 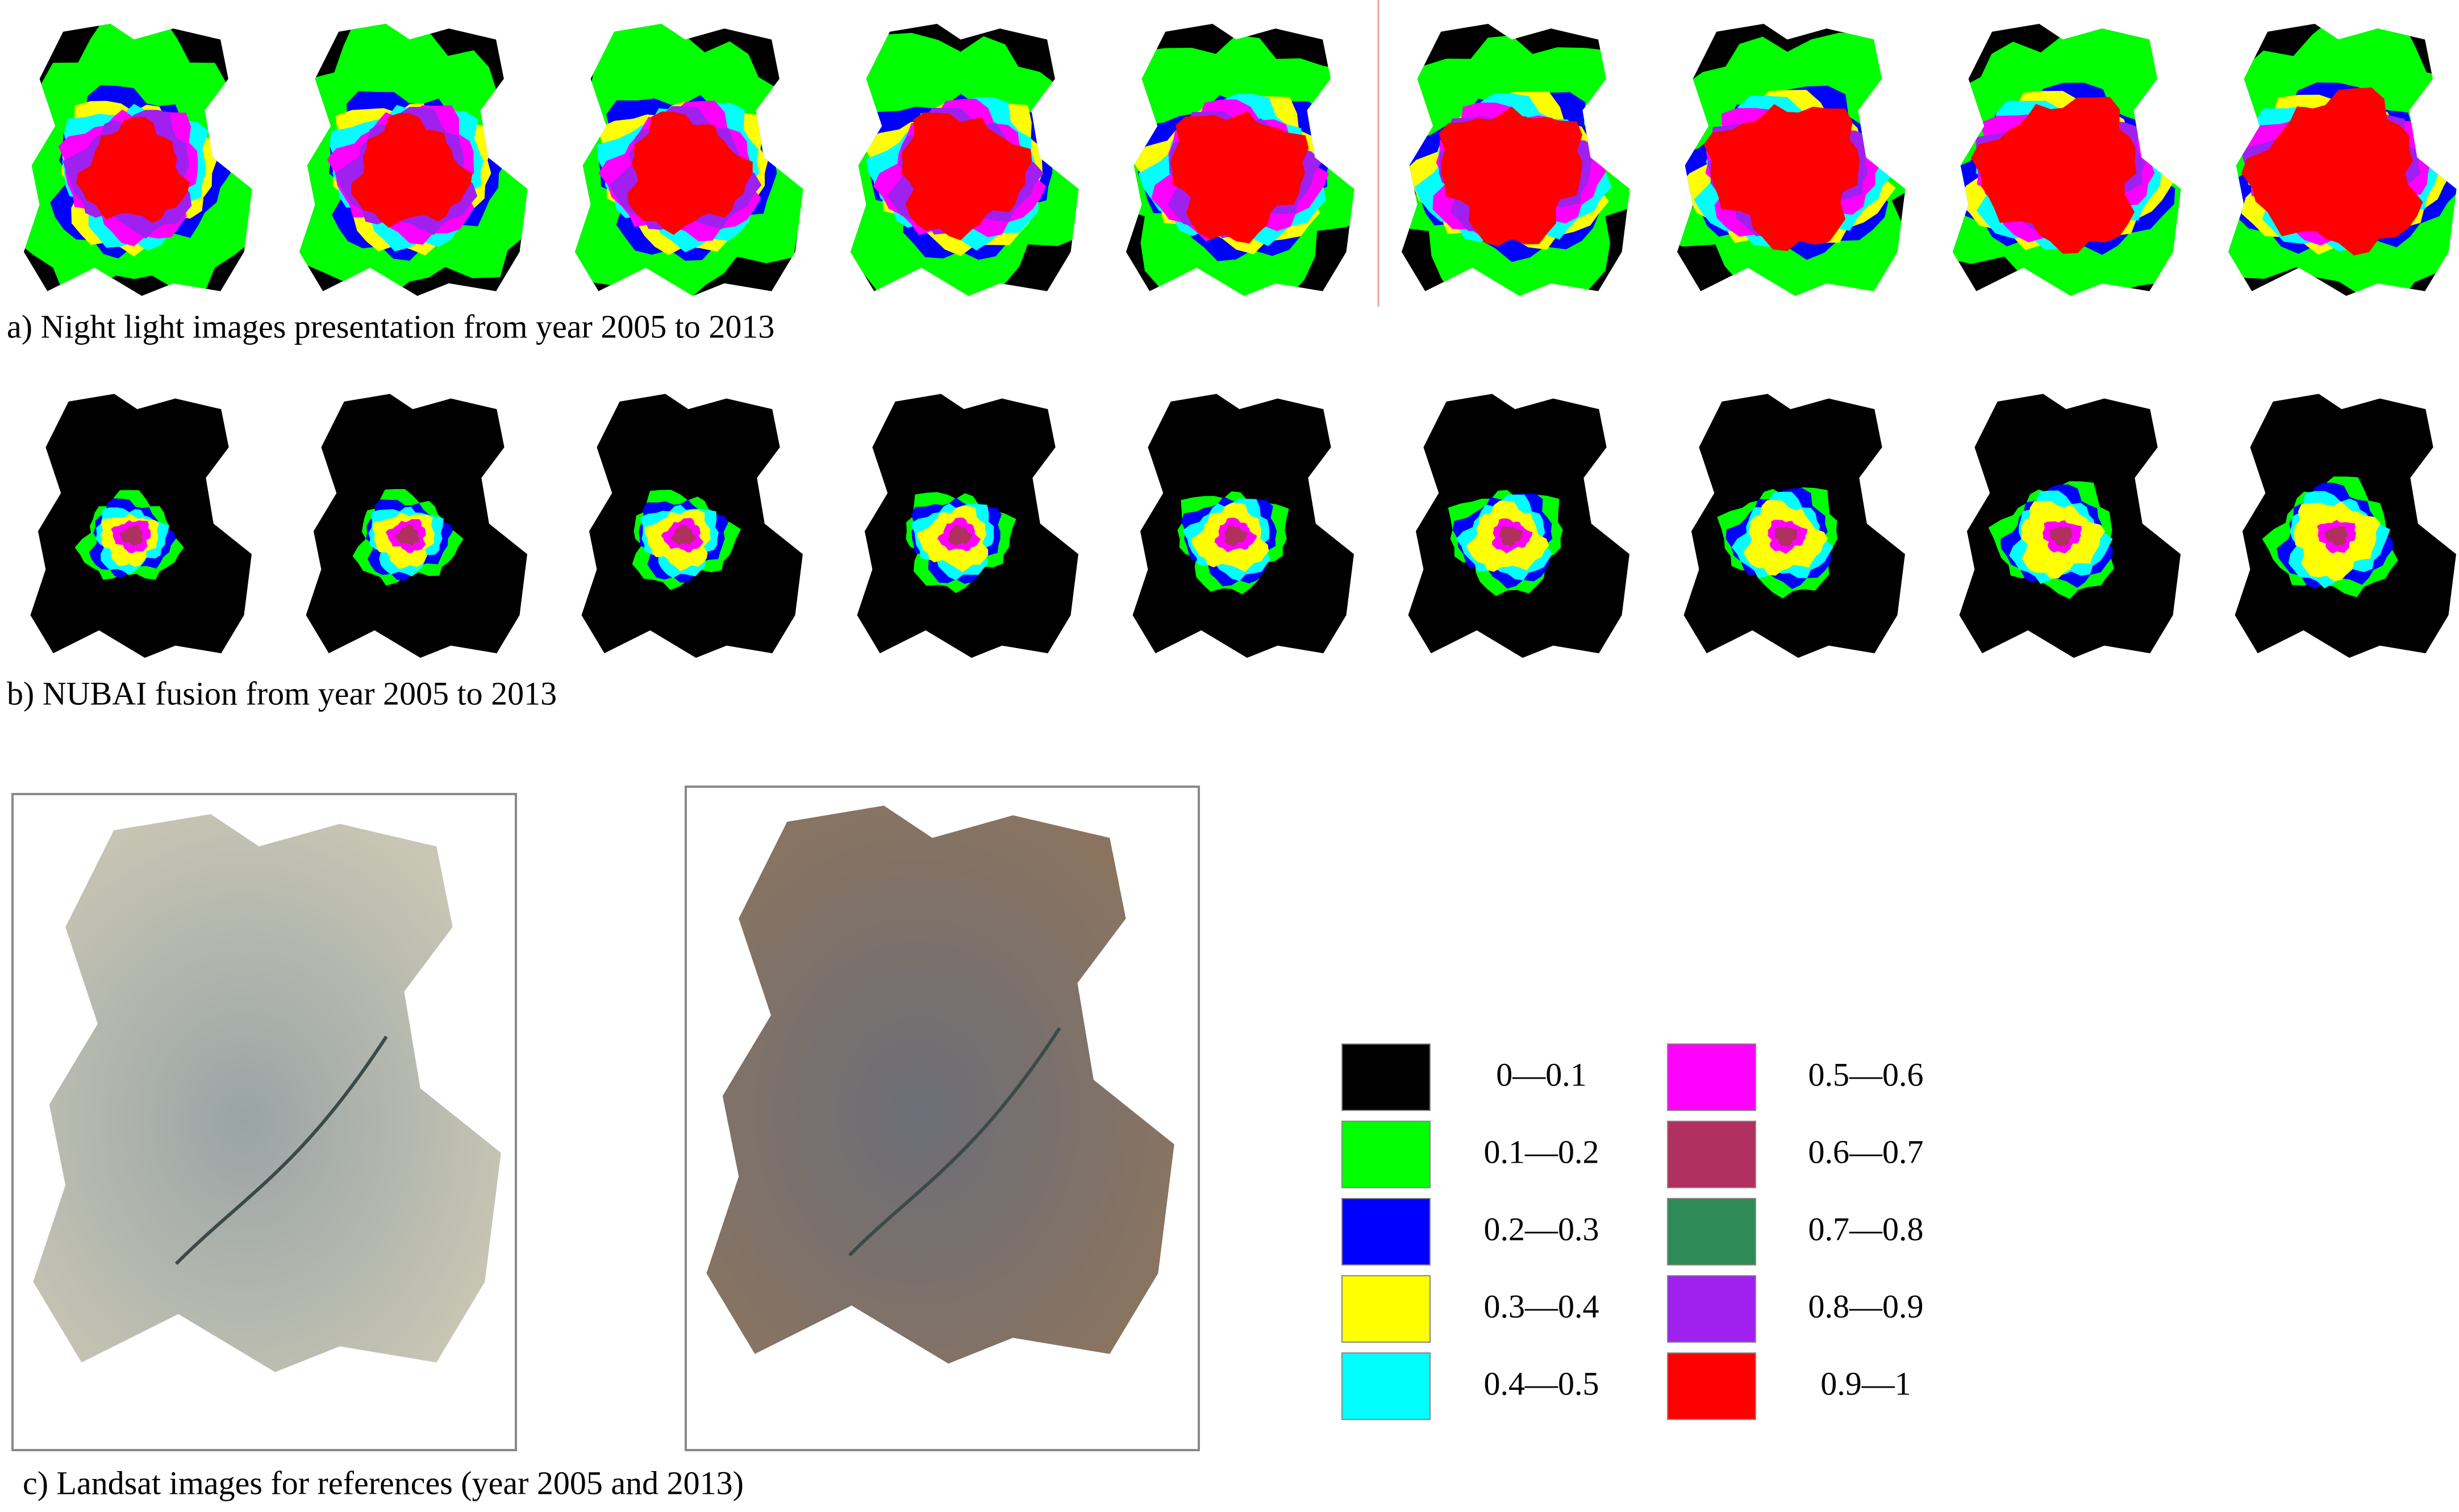 What do you see at coordinates (1542, 1074) in the screenshot?
I see `legend-label: 0—0.1` at bounding box center [1542, 1074].